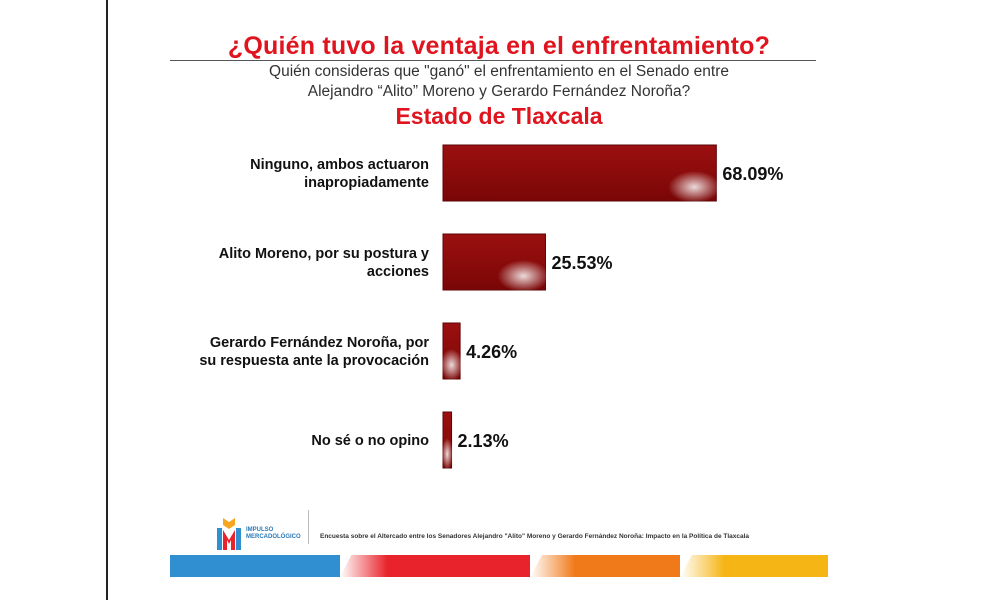 The image size is (1000, 600). I want to click on category-label-2-0: Gerardo Fernández Noroña, por, so click(319, 343).